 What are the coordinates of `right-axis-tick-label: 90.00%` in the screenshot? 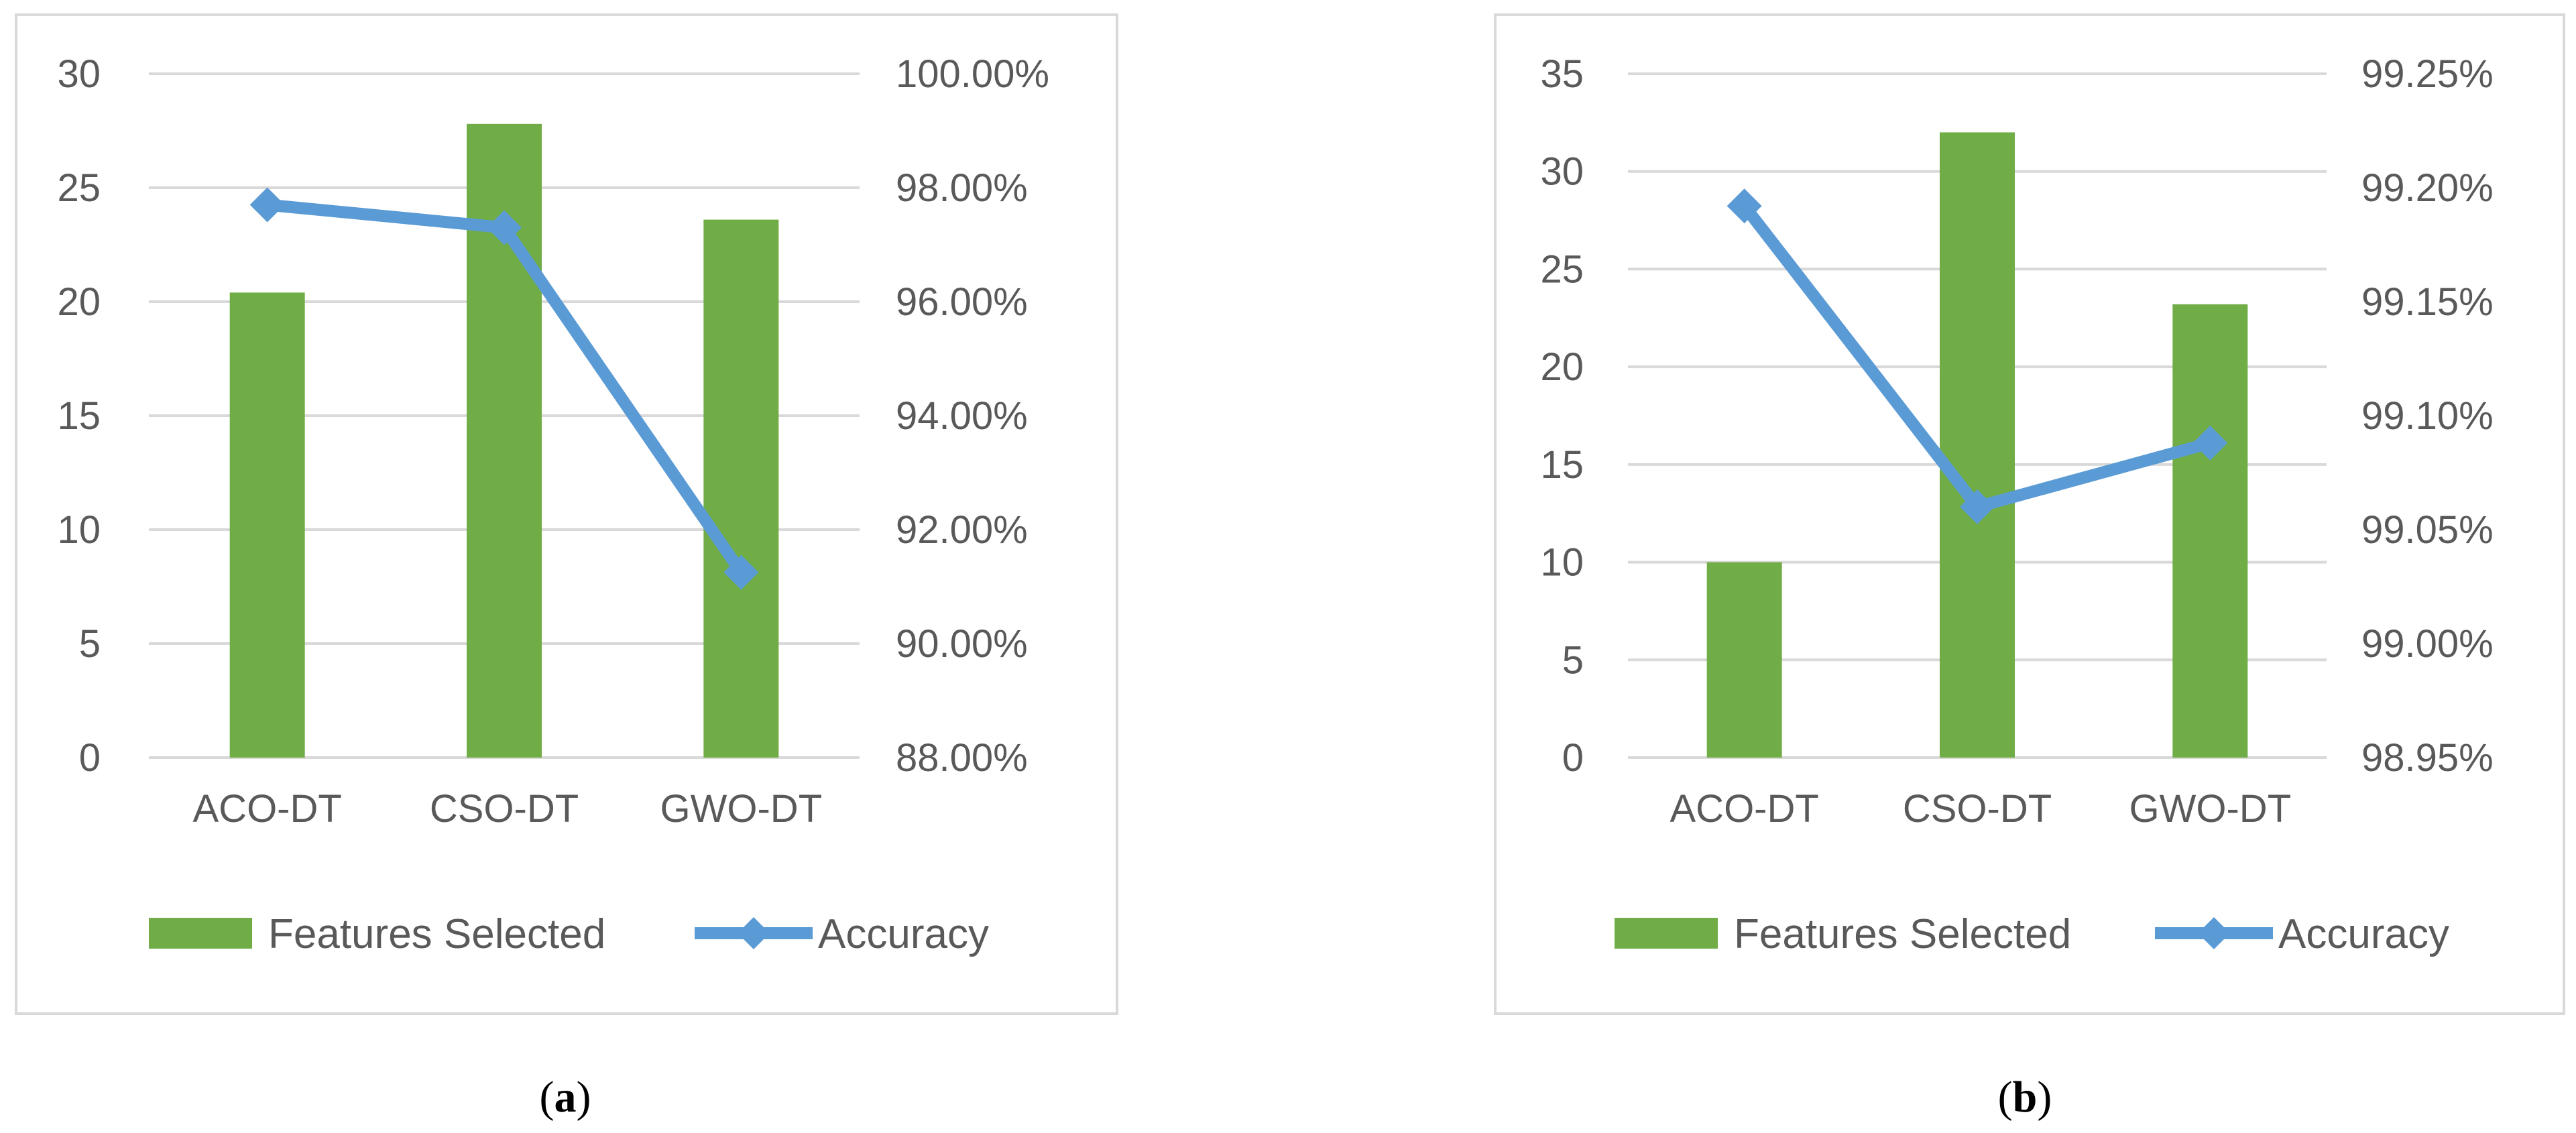 It's located at (962, 644).